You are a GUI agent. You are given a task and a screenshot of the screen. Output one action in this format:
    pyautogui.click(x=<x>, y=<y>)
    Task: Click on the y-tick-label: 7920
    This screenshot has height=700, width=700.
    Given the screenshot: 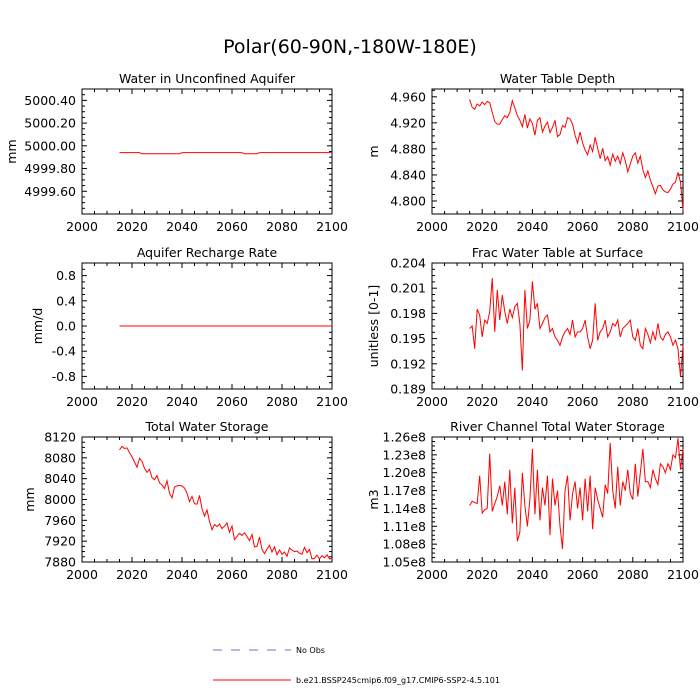 What is the action you would take?
    pyautogui.click(x=60, y=541)
    